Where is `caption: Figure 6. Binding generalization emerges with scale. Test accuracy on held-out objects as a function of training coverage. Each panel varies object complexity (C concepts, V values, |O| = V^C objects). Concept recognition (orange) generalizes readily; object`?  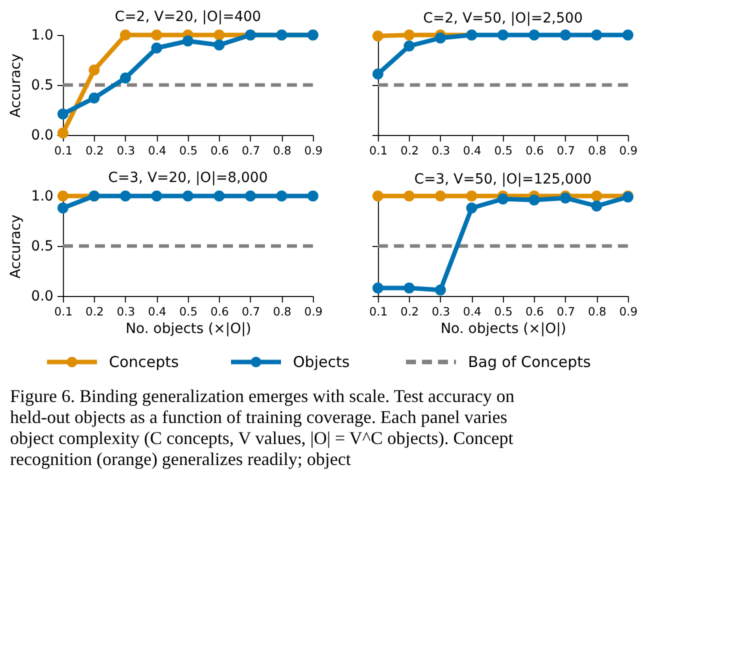
caption: Figure 6. Binding generalization emerges with scale. Test accuracy on held-out objects as a function of training coverage. Each panel varies object complexity (C concepts, V values, |O| = V^C objects). Concept recognition (orange) generalizes readily; object is located at coordinates (262, 427).